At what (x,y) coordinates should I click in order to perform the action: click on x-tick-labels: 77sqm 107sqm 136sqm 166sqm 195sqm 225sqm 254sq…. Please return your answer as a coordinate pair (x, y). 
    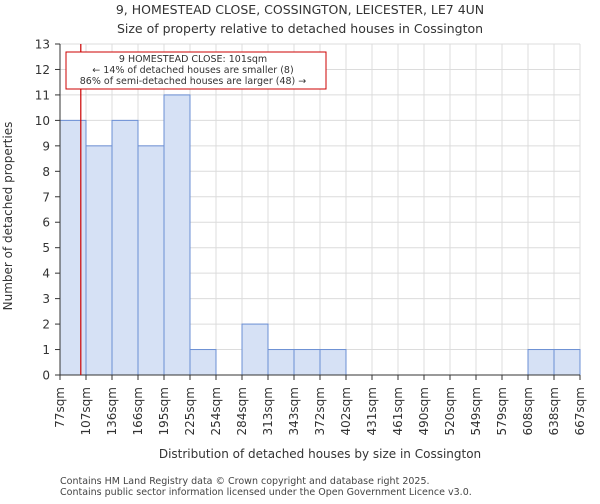
    Looking at the image, I should click on (320, 411).